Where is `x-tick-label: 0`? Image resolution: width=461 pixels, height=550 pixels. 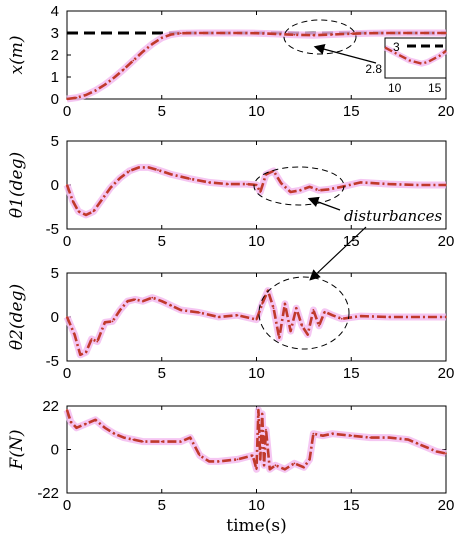
x-tick-label: 0 is located at coordinates (67, 111).